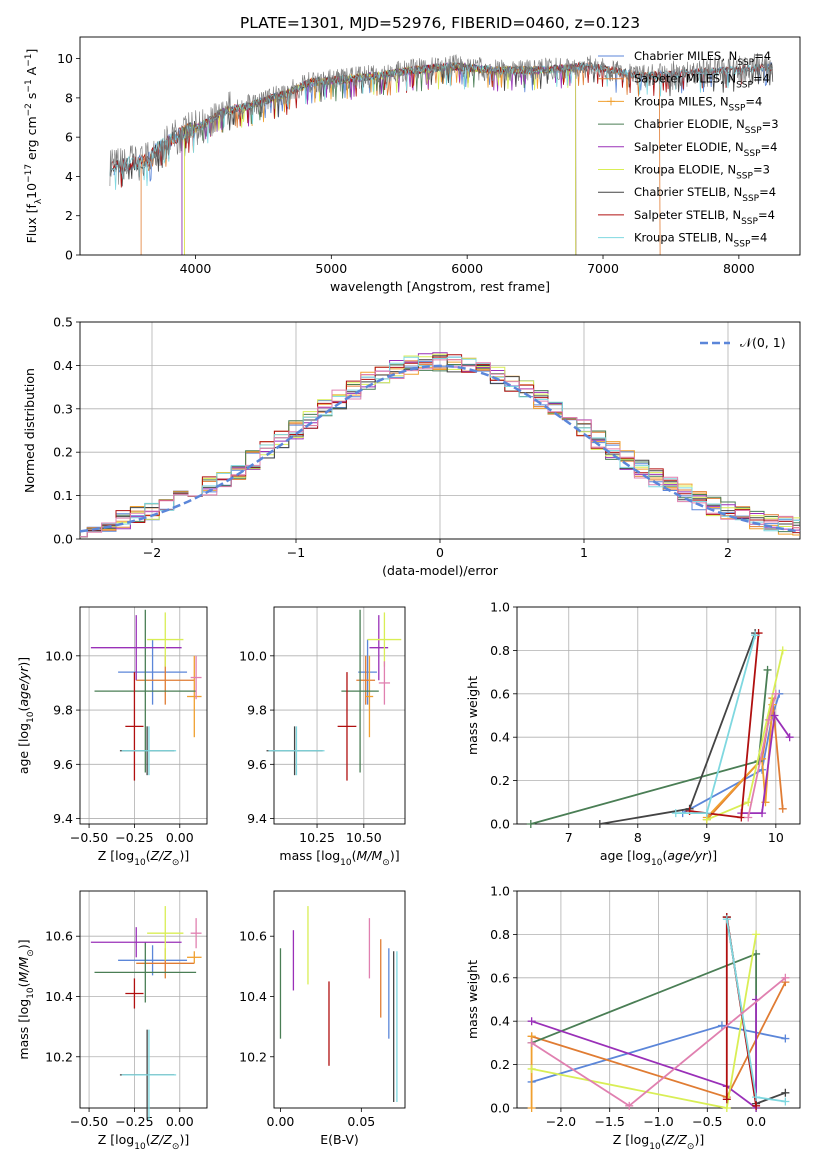 This screenshot has width=819, height=1170. Describe the element at coordinates (65, 58) in the screenshot. I see `y-tick-label: 10` at that location.